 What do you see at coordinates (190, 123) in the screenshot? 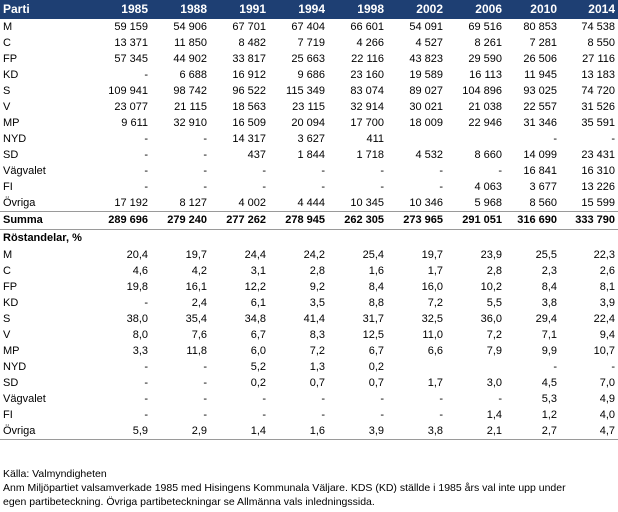
I see `vote-count-cell: 32 910` at bounding box center [190, 123].